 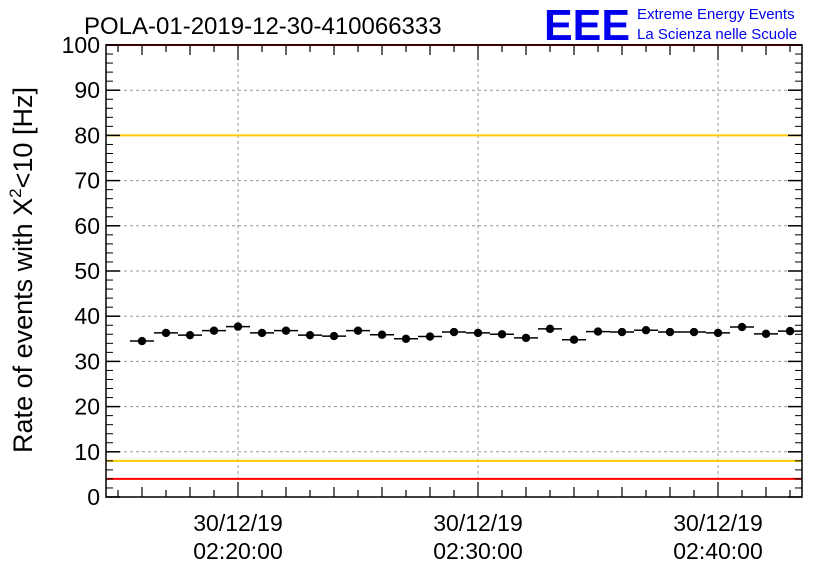 What do you see at coordinates (23, 137) in the screenshot?
I see `y-axis-label-rest: <10 [Hz]` at bounding box center [23, 137].